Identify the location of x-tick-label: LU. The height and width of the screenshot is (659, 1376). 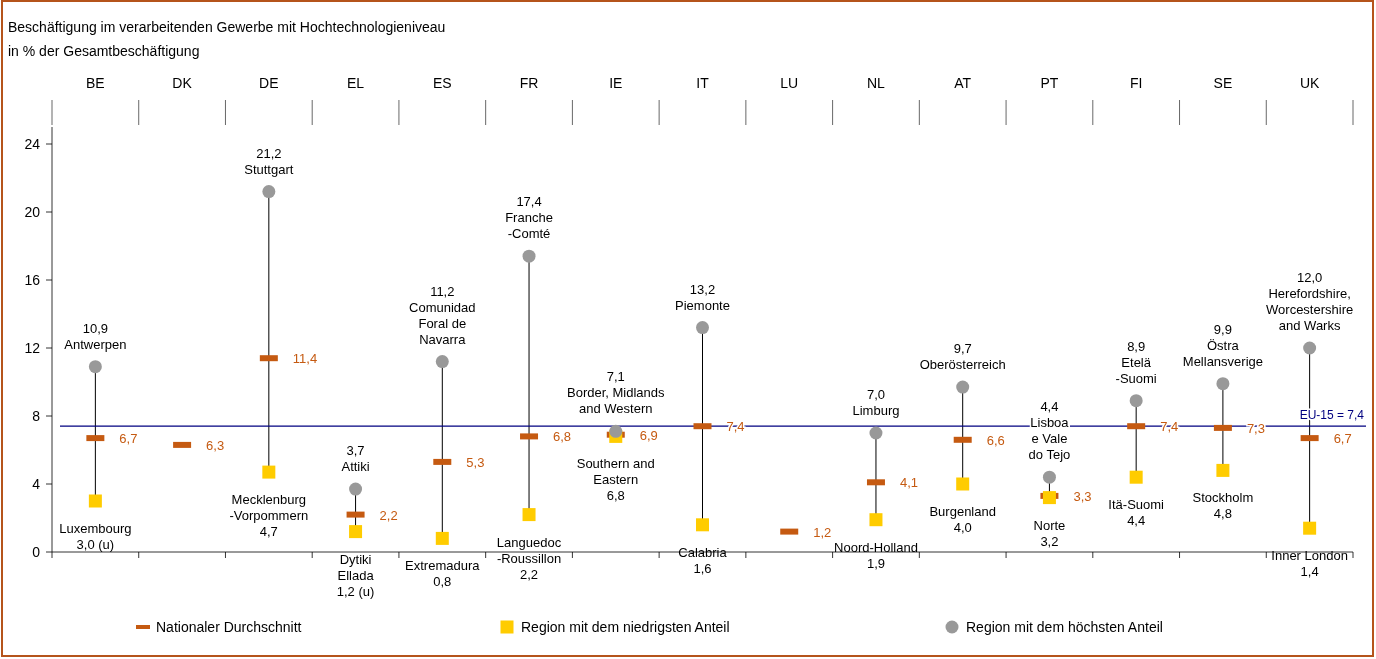
(789, 83).